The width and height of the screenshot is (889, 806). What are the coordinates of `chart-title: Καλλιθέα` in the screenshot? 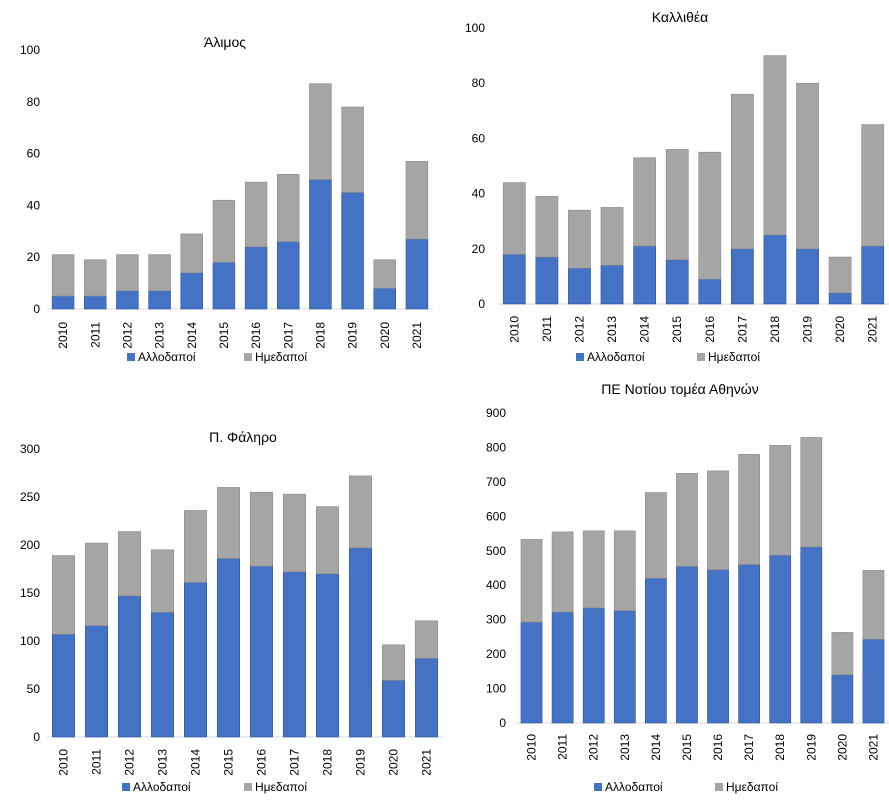 It's located at (680, 17).